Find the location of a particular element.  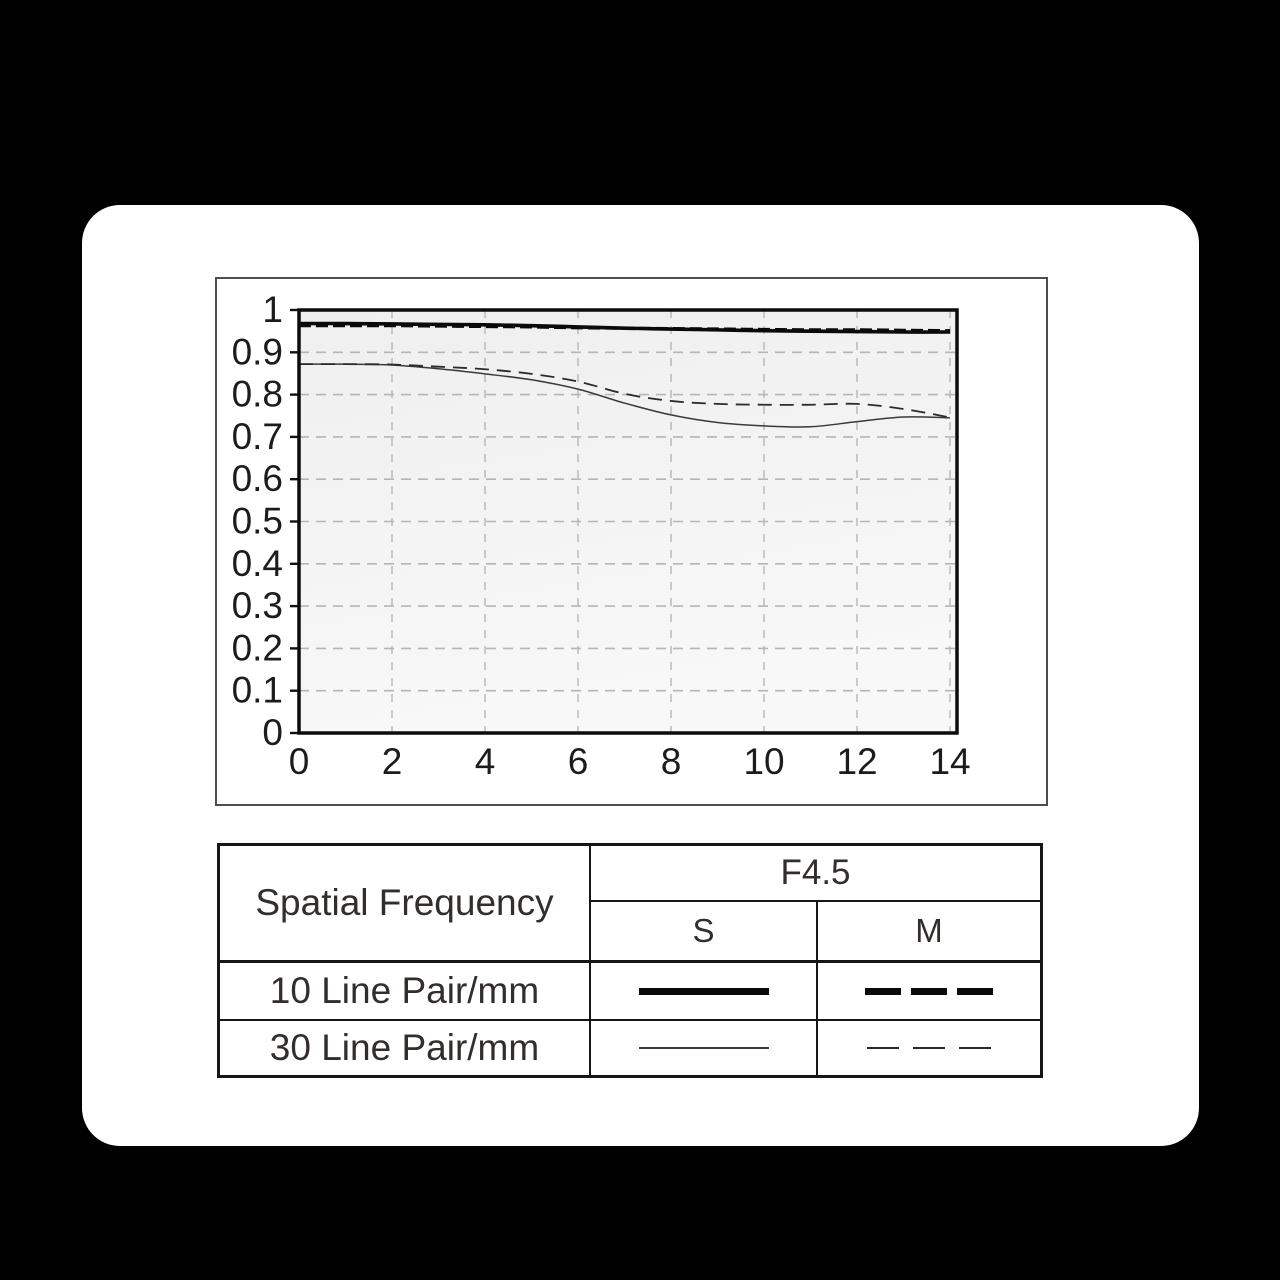

series-thick-dashed is located at coordinates (625, 328).